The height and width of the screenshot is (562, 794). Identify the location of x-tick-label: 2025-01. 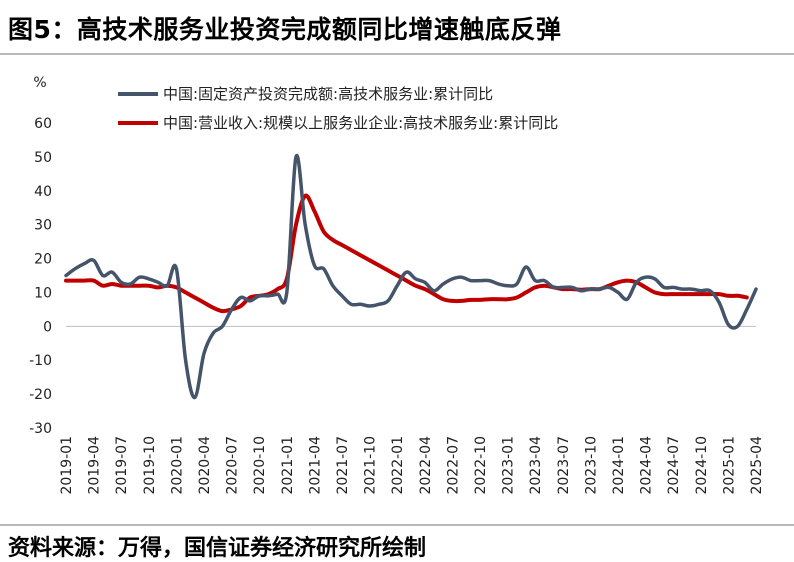
(729, 465).